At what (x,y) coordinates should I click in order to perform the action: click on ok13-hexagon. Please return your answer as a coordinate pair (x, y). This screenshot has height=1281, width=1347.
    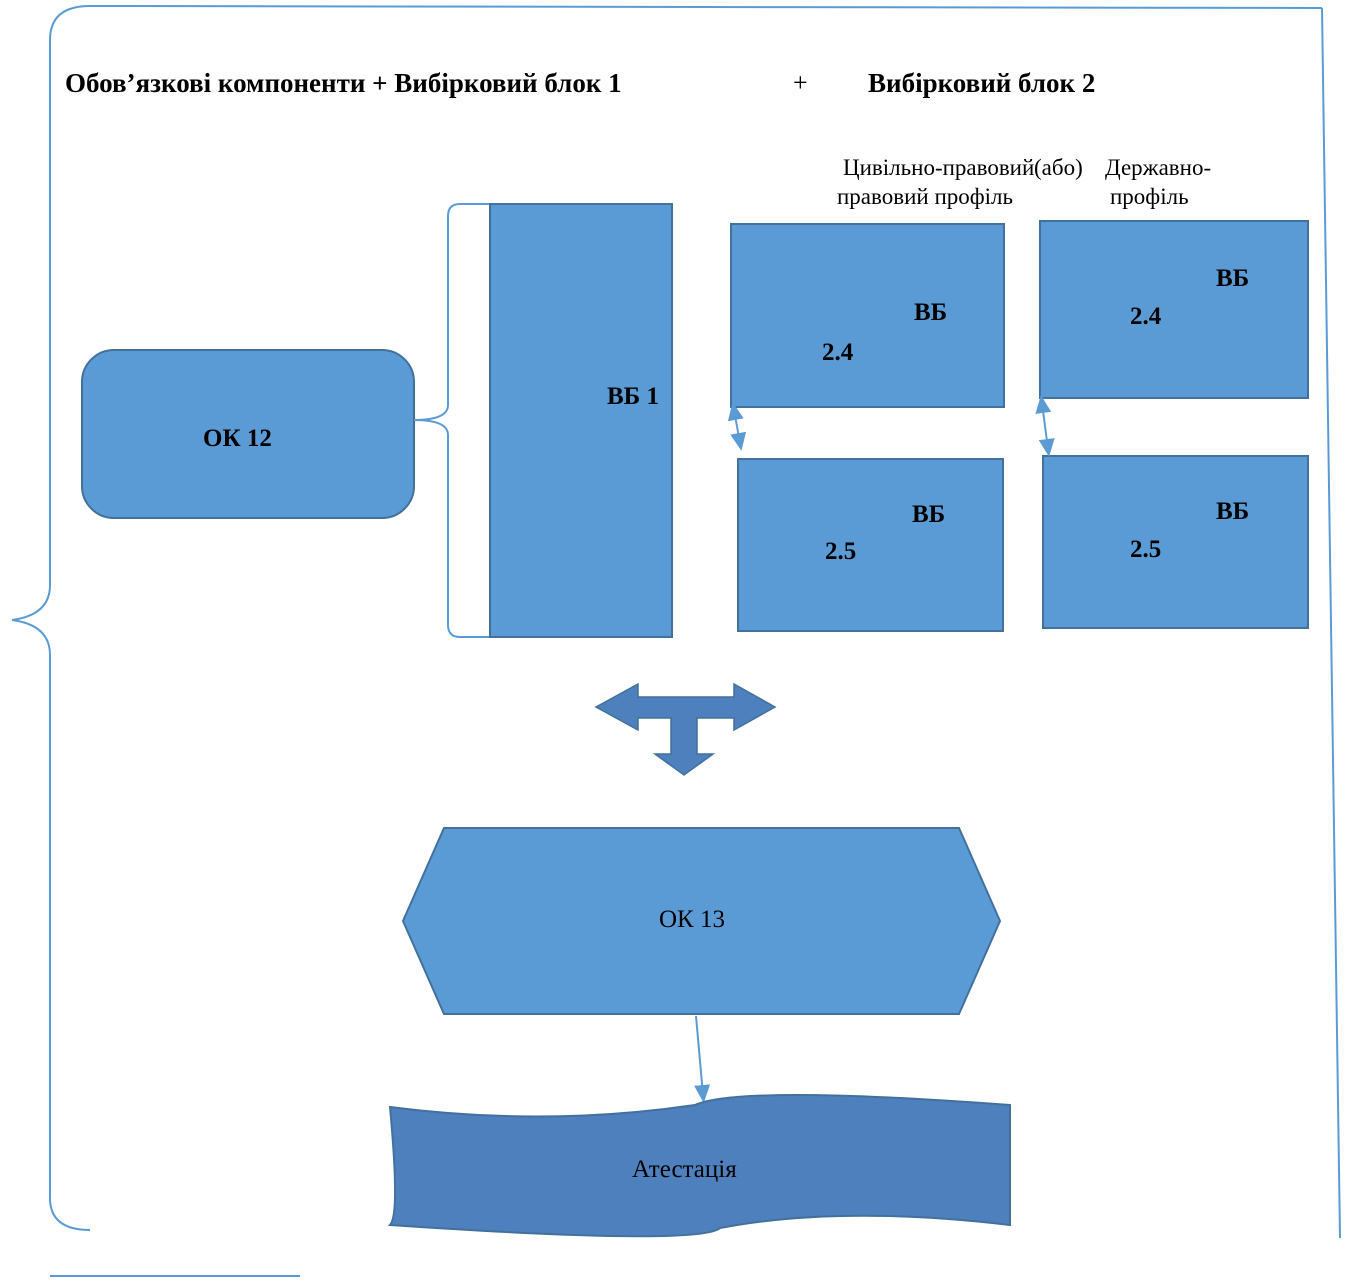
    Looking at the image, I should click on (701, 921).